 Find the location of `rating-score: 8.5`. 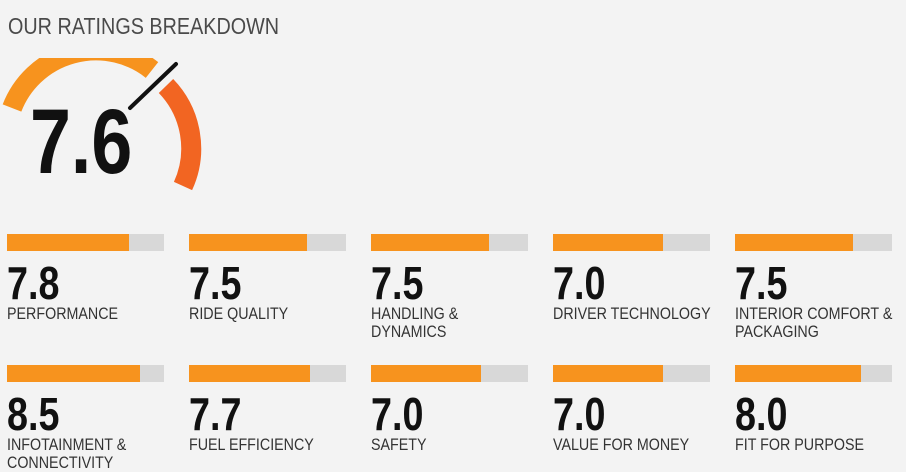

rating-score: 8.5 is located at coordinates (33, 414).